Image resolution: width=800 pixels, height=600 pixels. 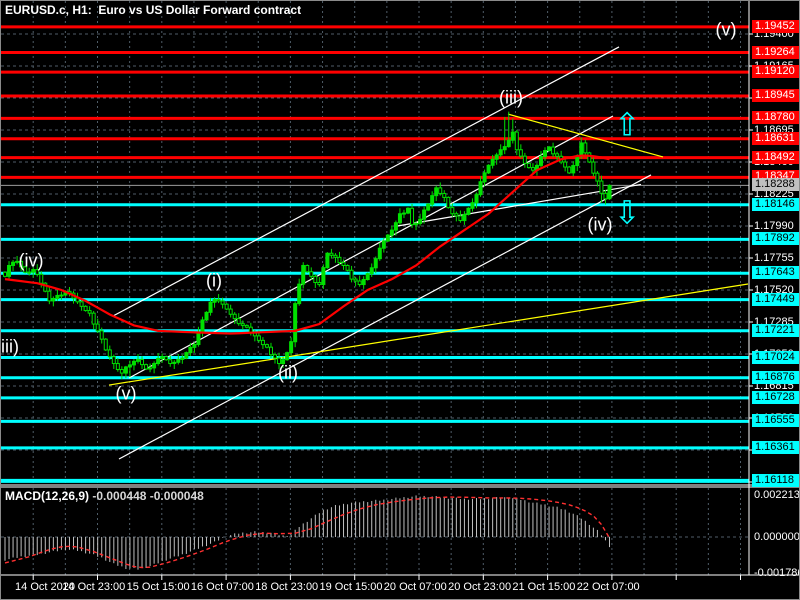 What do you see at coordinates (428, 334) in the screenshot?
I see `yellow-trendline` at bounding box center [428, 334].